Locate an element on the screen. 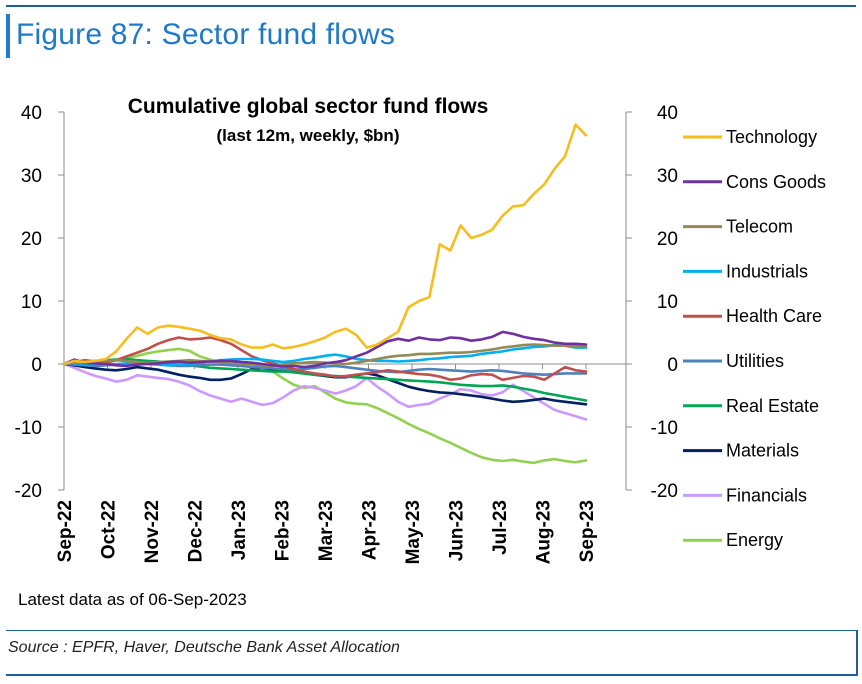  y-tick-label-left: -10 is located at coordinates (28, 428).